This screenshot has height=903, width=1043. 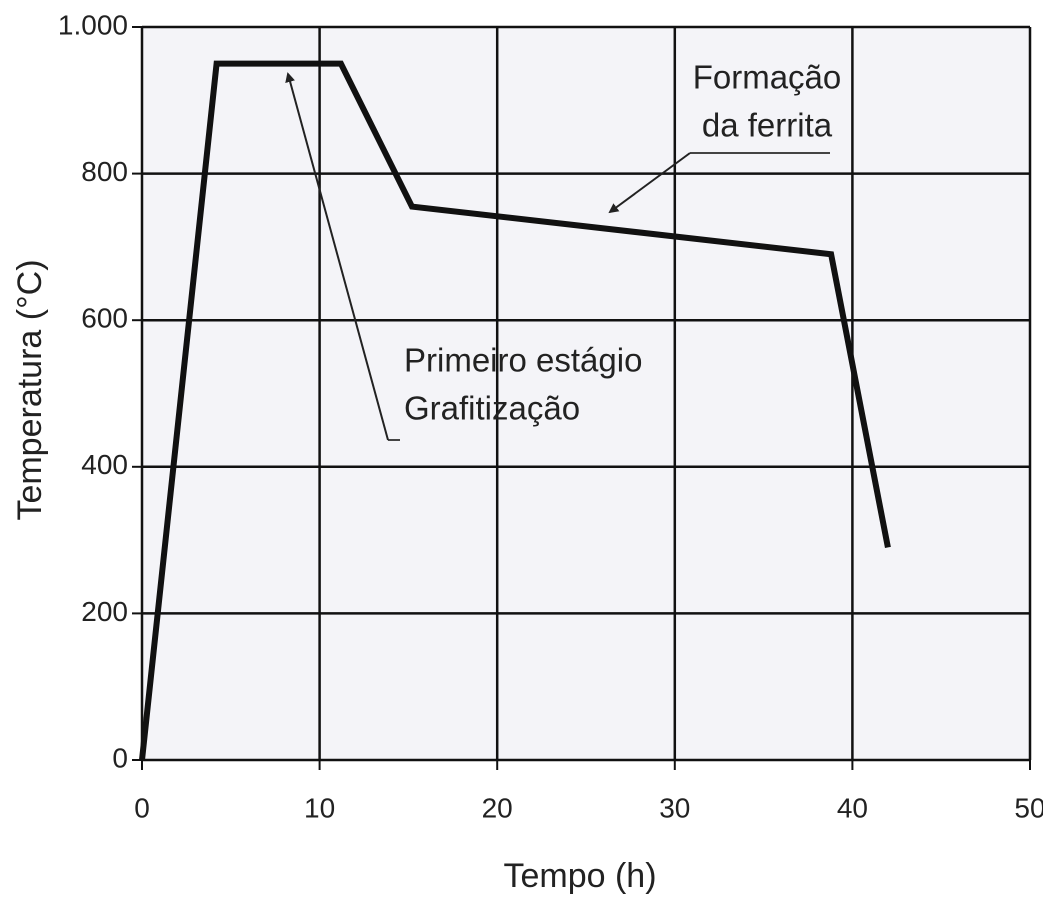 I want to click on annotation: Formação, so click(x=767, y=77).